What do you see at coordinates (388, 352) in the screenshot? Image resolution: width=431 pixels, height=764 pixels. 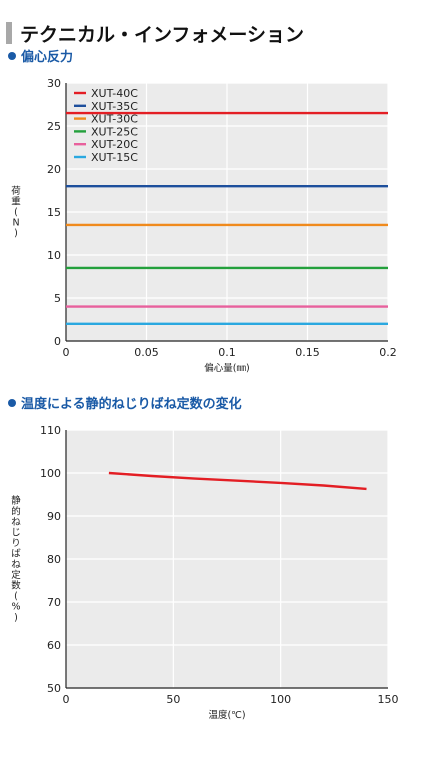 I see `x-tick-label: 0.2` at bounding box center [388, 352].